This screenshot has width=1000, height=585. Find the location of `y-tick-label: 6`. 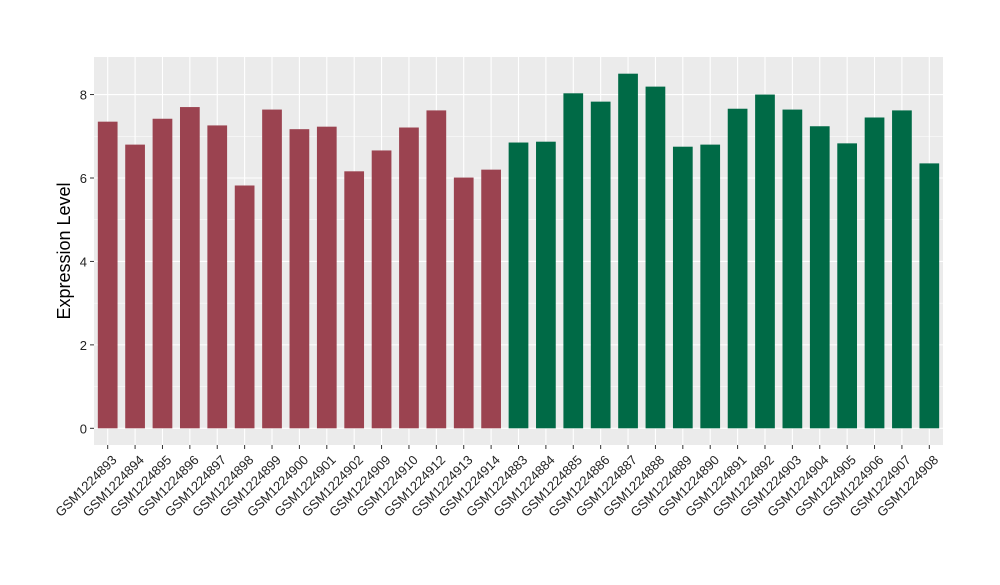

y-tick-label: 6 is located at coordinates (83, 178).